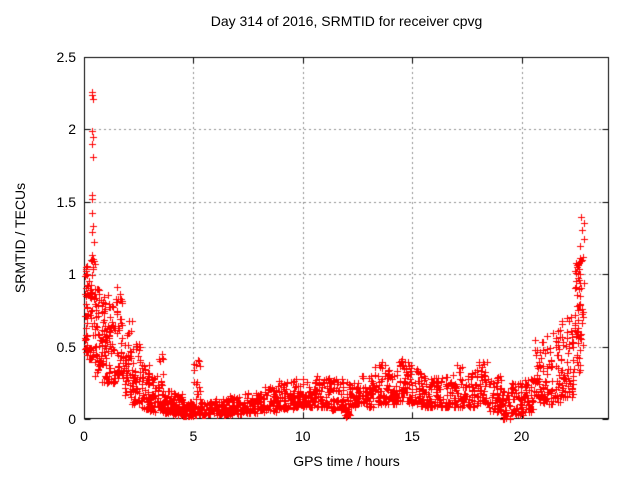 Image resolution: width=640 pixels, height=480 pixels. What do you see at coordinates (72, 419) in the screenshot?
I see `y-tick-label: 0` at bounding box center [72, 419].